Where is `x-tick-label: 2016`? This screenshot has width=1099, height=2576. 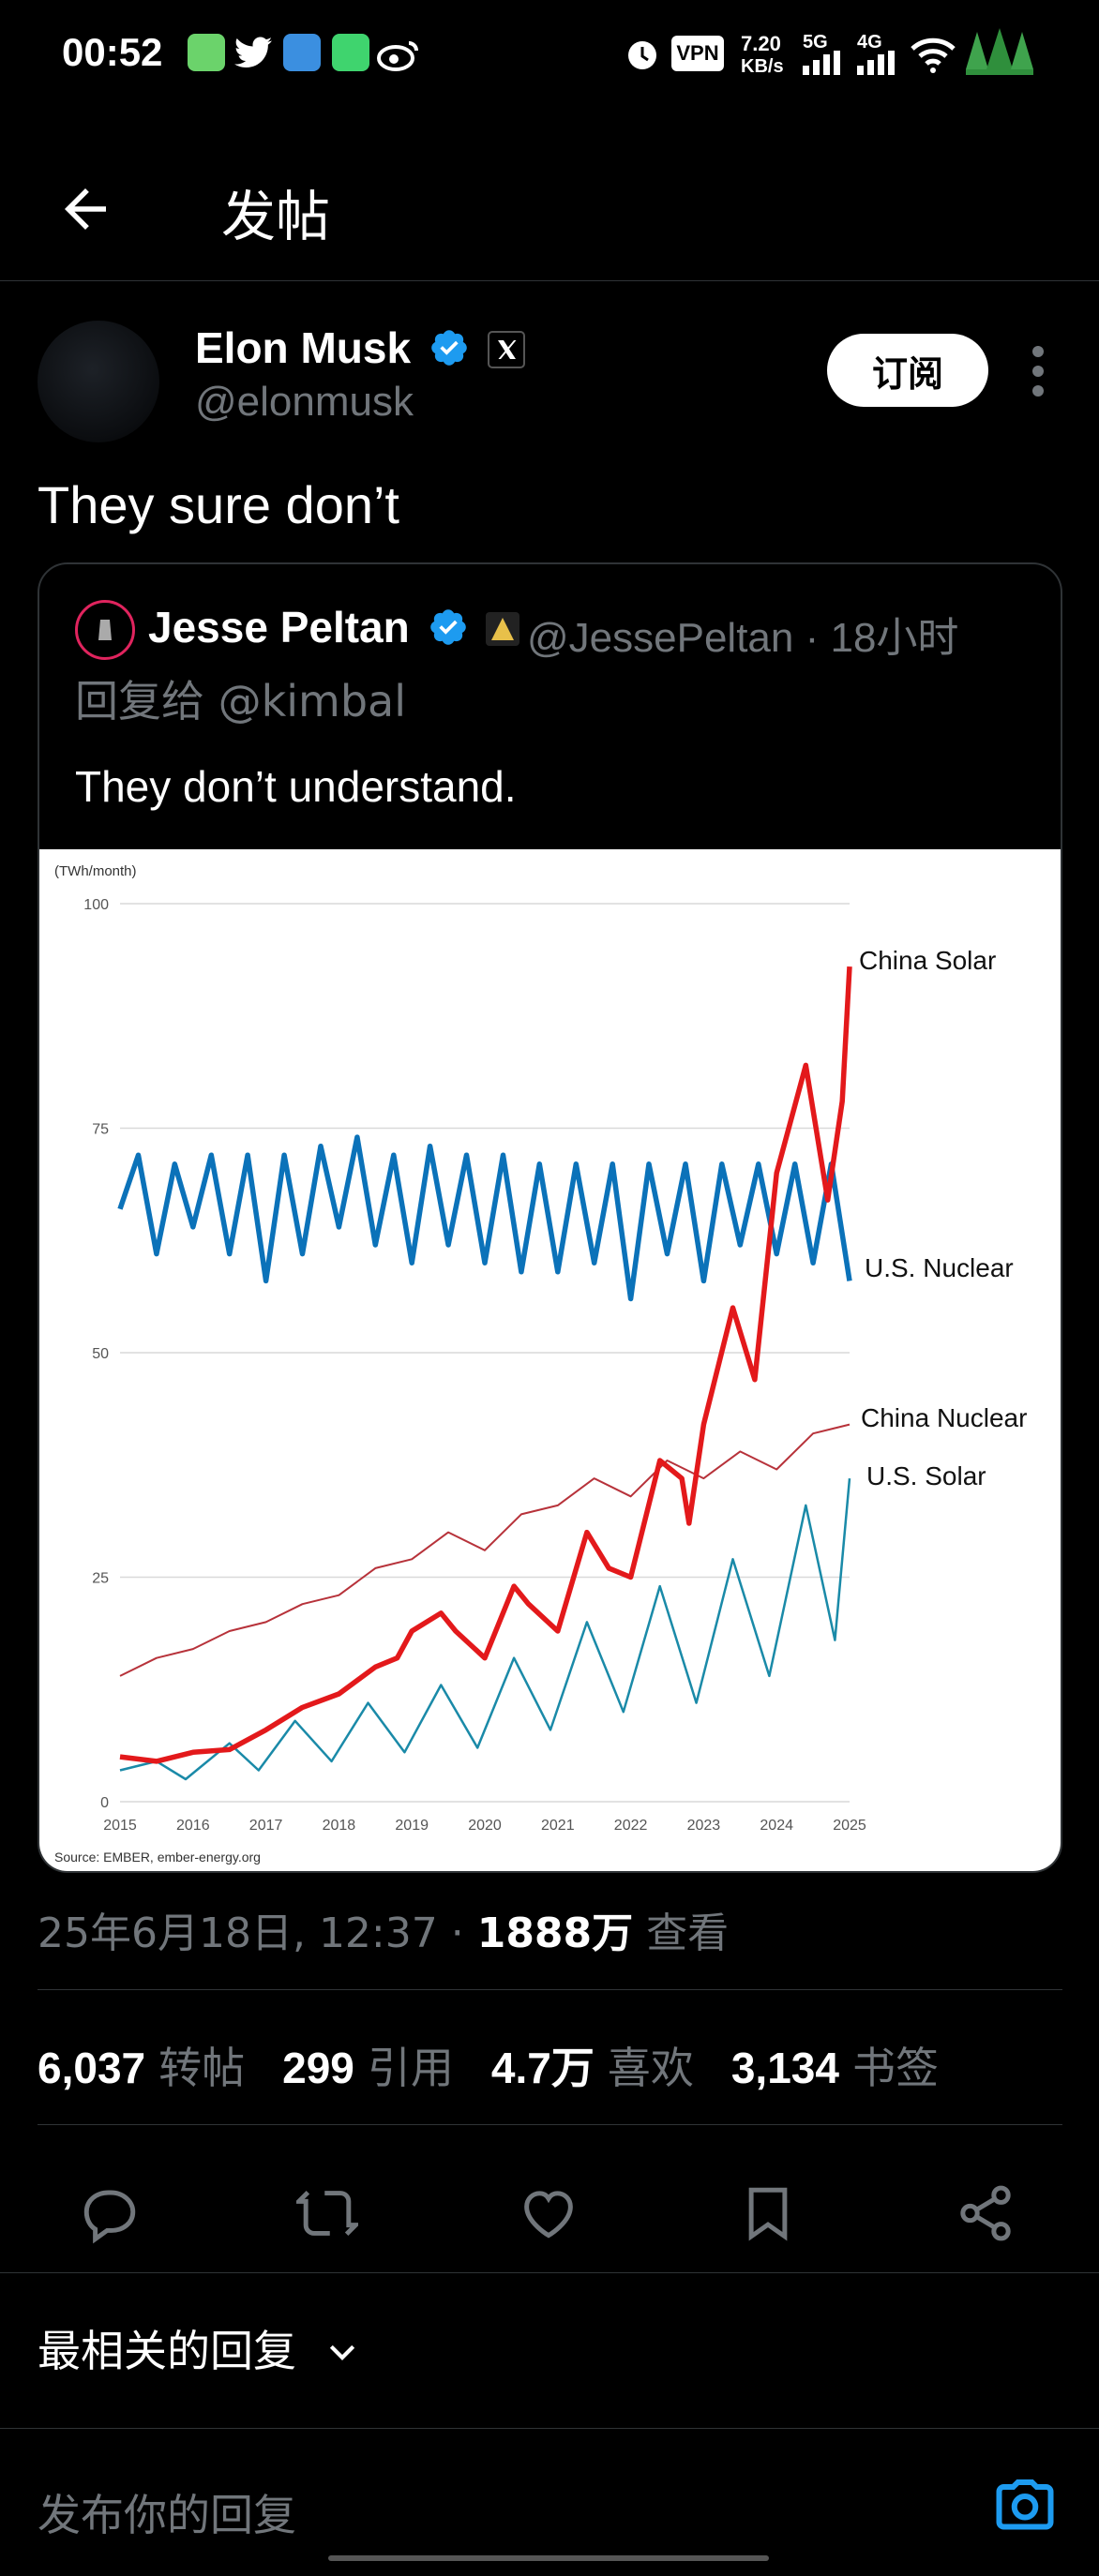 x-tick-label: 2016 is located at coordinates (193, 1826).